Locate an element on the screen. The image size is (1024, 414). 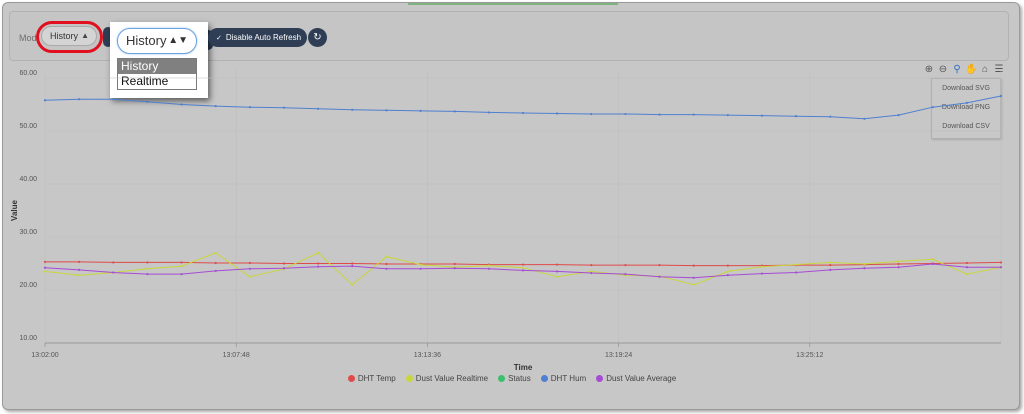
y-tick-label: 20.00 is located at coordinates (28, 285).